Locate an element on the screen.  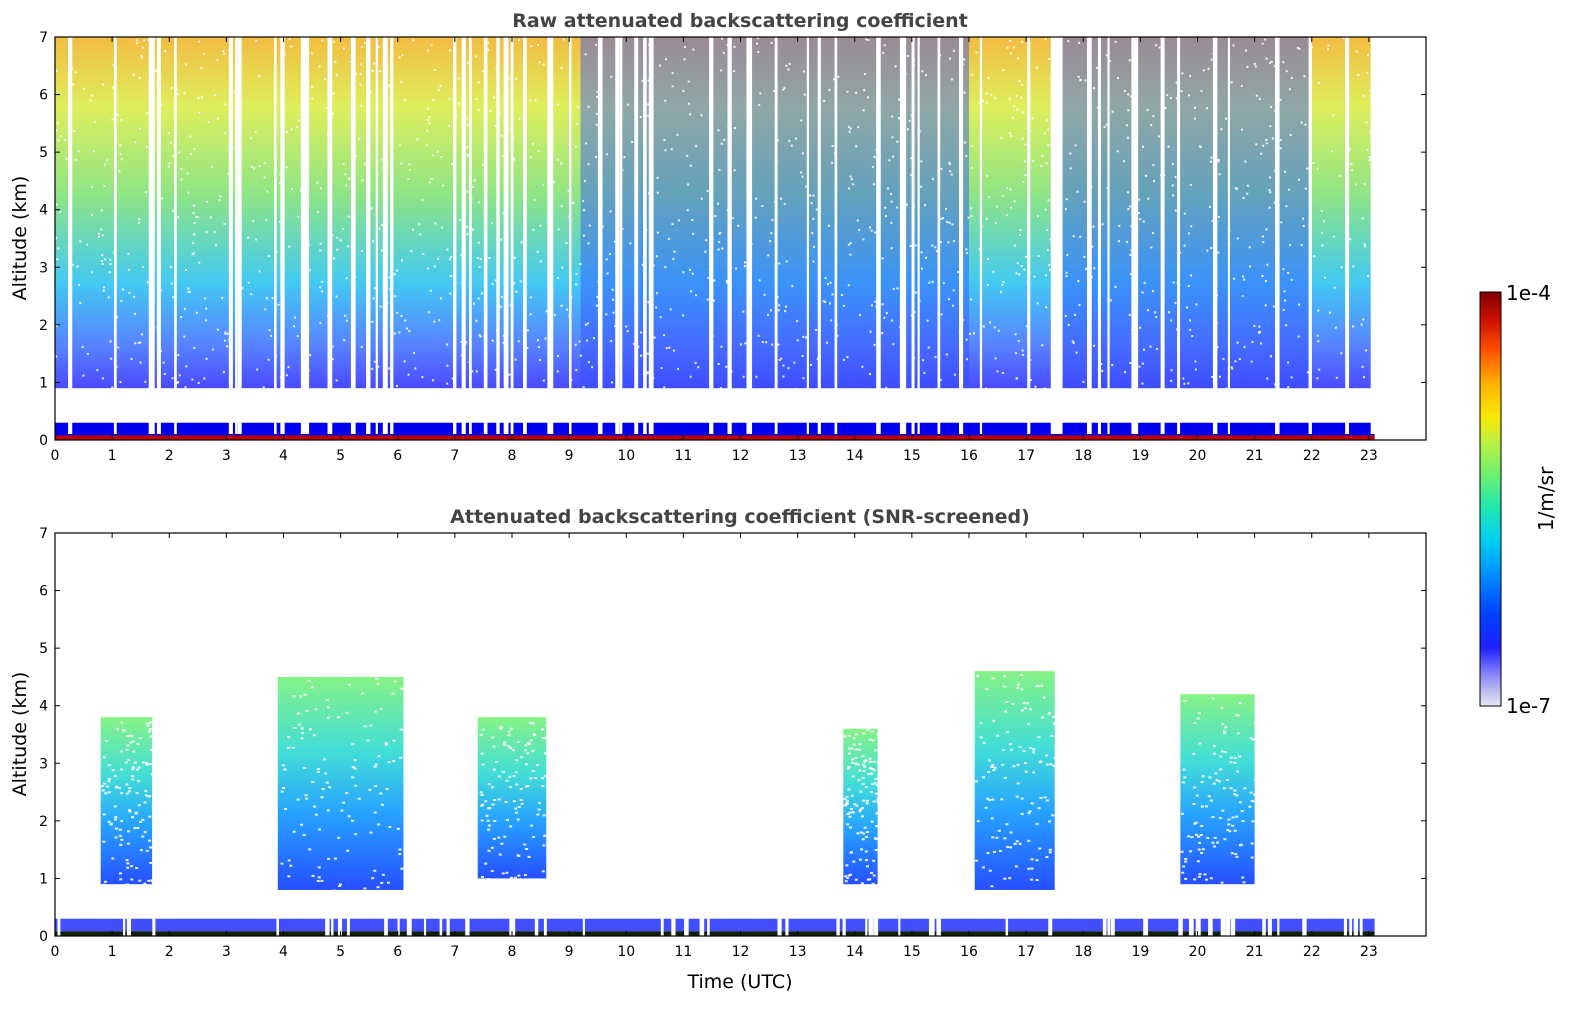
y-tick-label: 1 is located at coordinates (43, 383).